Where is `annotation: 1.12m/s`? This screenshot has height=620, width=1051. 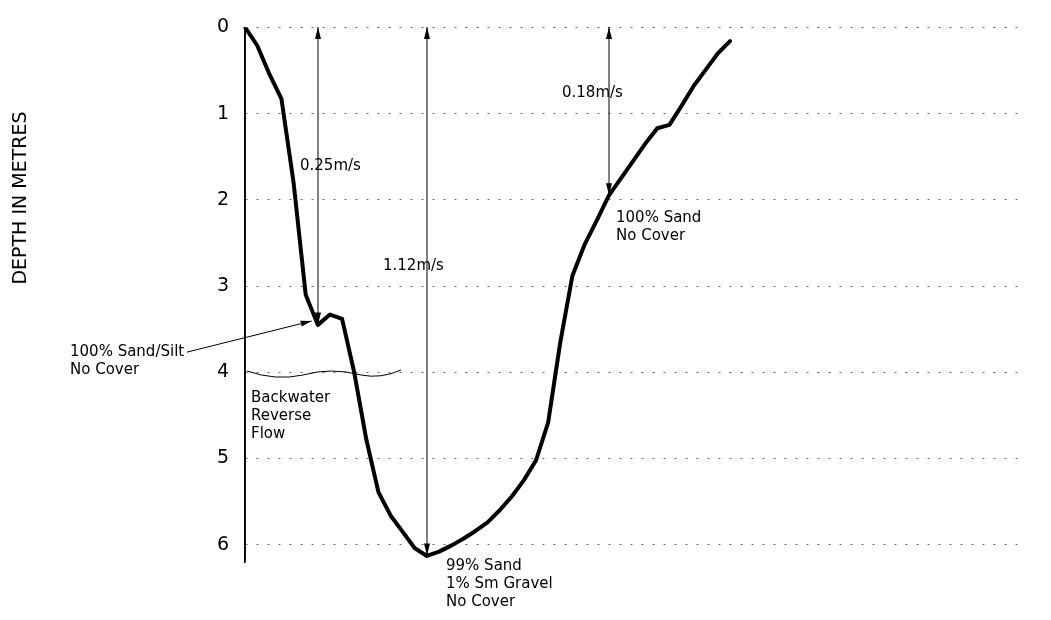
annotation: 1.12m/s is located at coordinates (414, 264).